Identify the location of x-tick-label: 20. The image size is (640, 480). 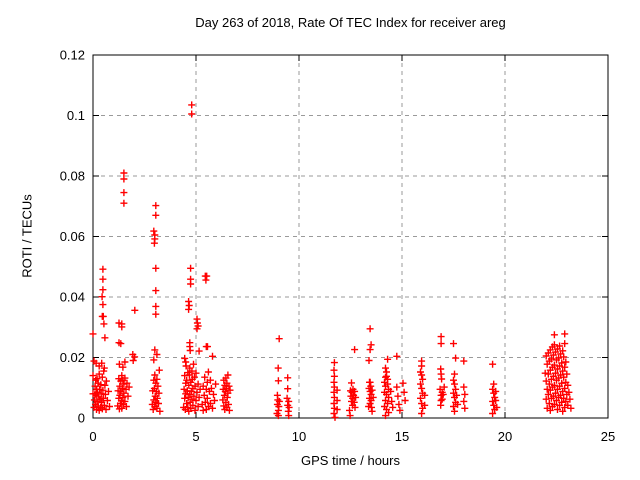
(505, 436).